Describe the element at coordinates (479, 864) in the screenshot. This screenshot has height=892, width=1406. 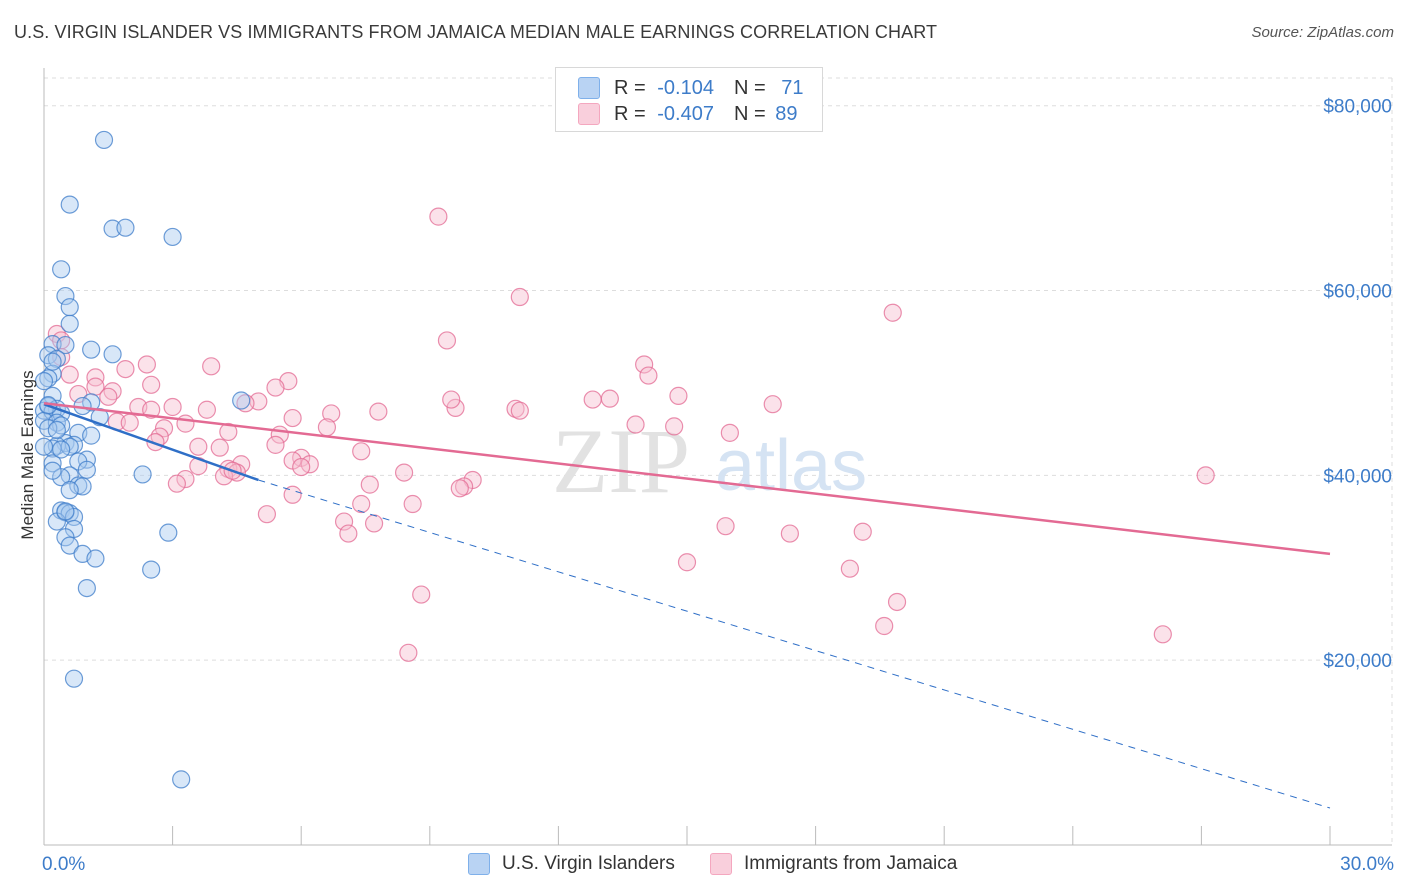
I see `bottom-legend-swatch-blue` at that location.